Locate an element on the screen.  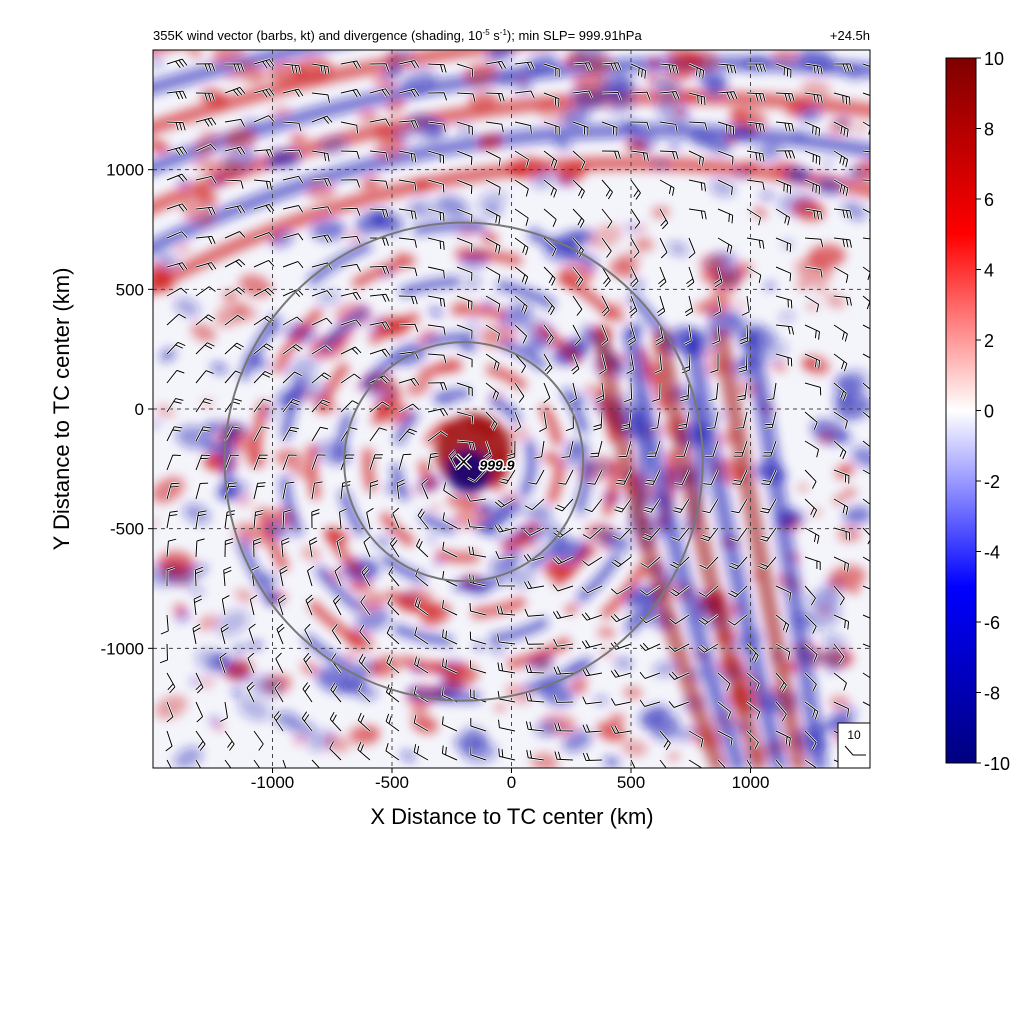
y-tick-label: -500 is located at coordinates (127, 529).